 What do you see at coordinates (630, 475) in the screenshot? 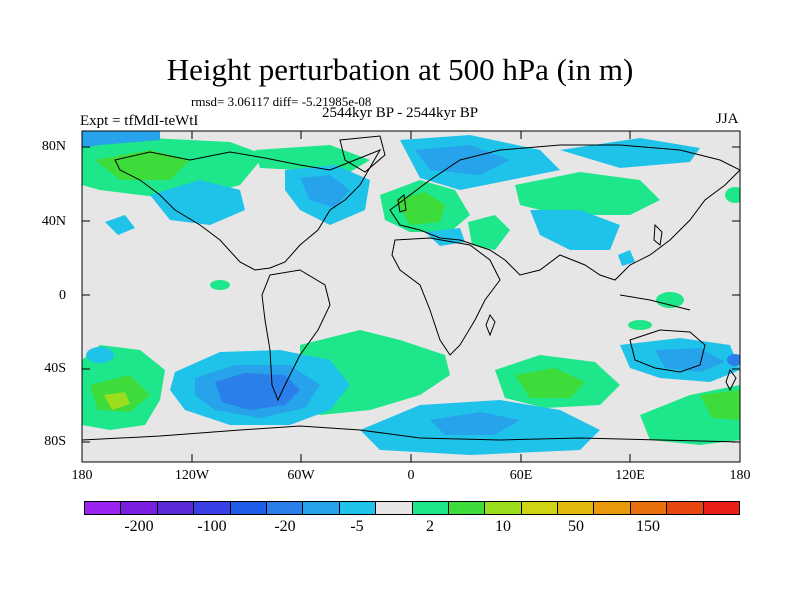
I see `lon-label: 120E` at bounding box center [630, 475].